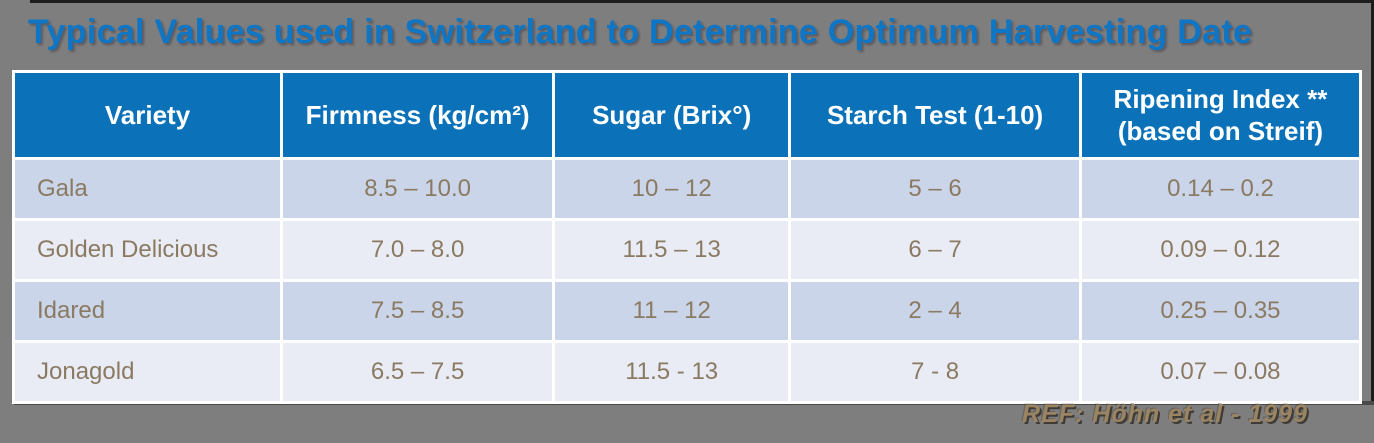 The image size is (1374, 443). I want to click on table-row-gala: Gala 8.5 – 10.0 10 – 12 5 – 6 0.14 – 0.2, so click(687, 189).